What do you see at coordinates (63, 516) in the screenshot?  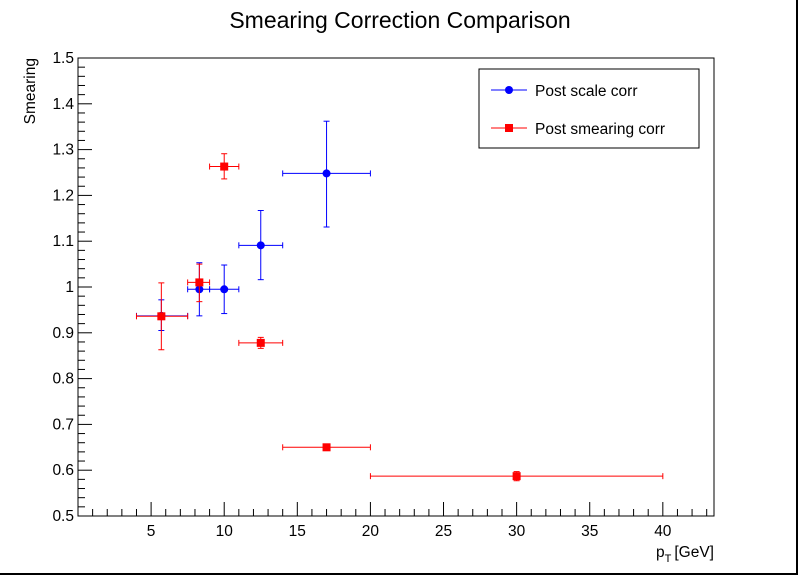 I see `y-tick-label: 0.5` at bounding box center [63, 516].